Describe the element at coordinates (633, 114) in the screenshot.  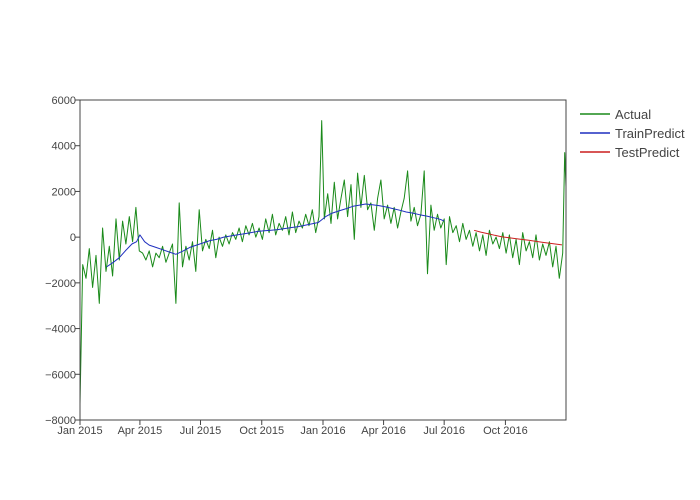
I see `legend-label-actual: Actual` at that location.